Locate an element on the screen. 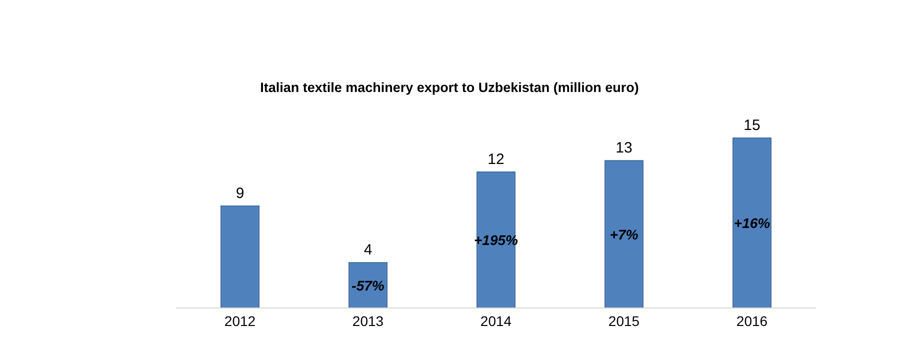  x-tick-label: 2015 is located at coordinates (624, 320).